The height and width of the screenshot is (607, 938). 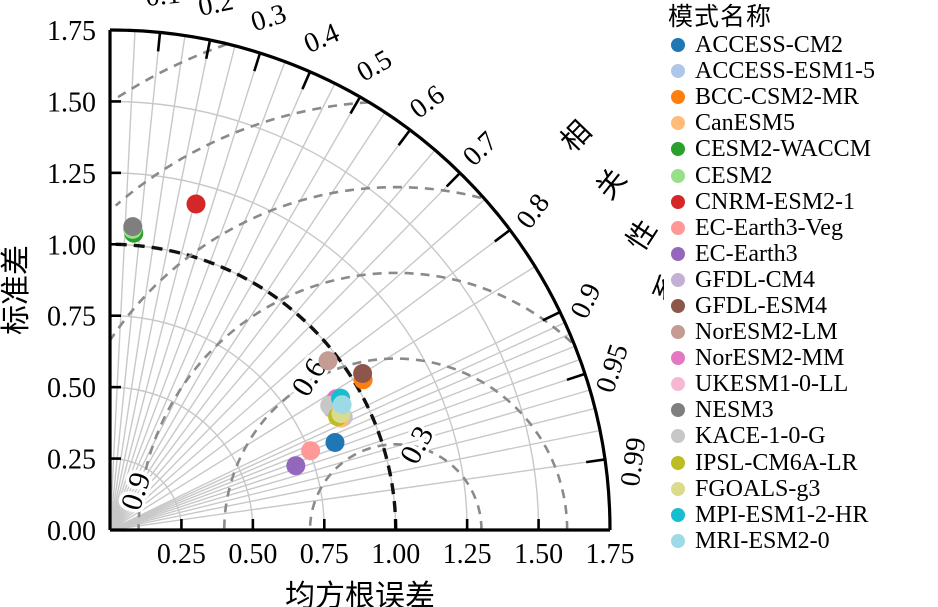 I want to click on angular-axis-title-char: 相, so click(x=575, y=136).